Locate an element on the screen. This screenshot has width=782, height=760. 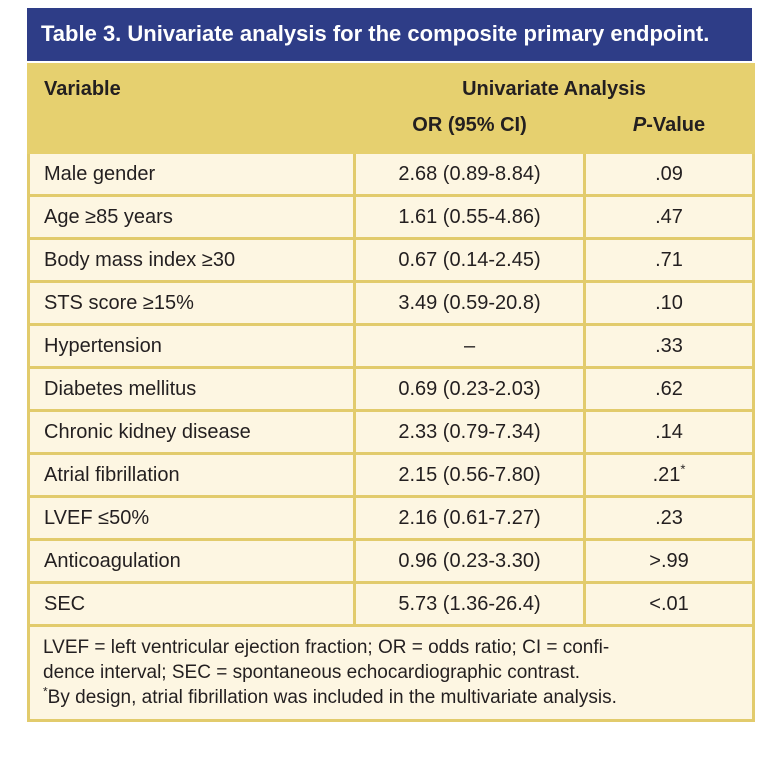
column-header-p-value: P-Value is located at coordinates (669, 129).